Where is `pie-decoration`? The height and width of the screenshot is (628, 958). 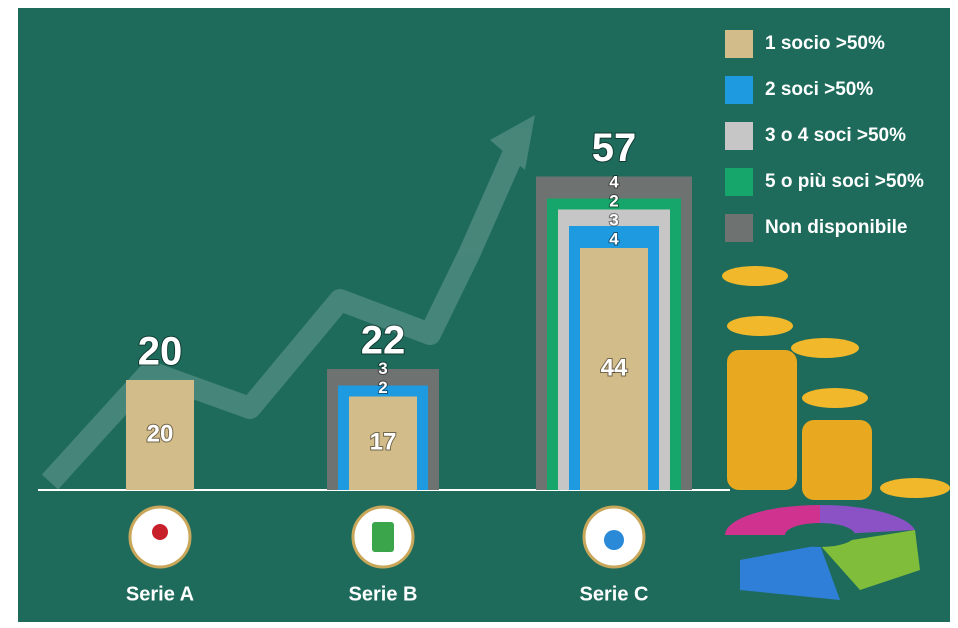 pie-decoration is located at coordinates (822, 552).